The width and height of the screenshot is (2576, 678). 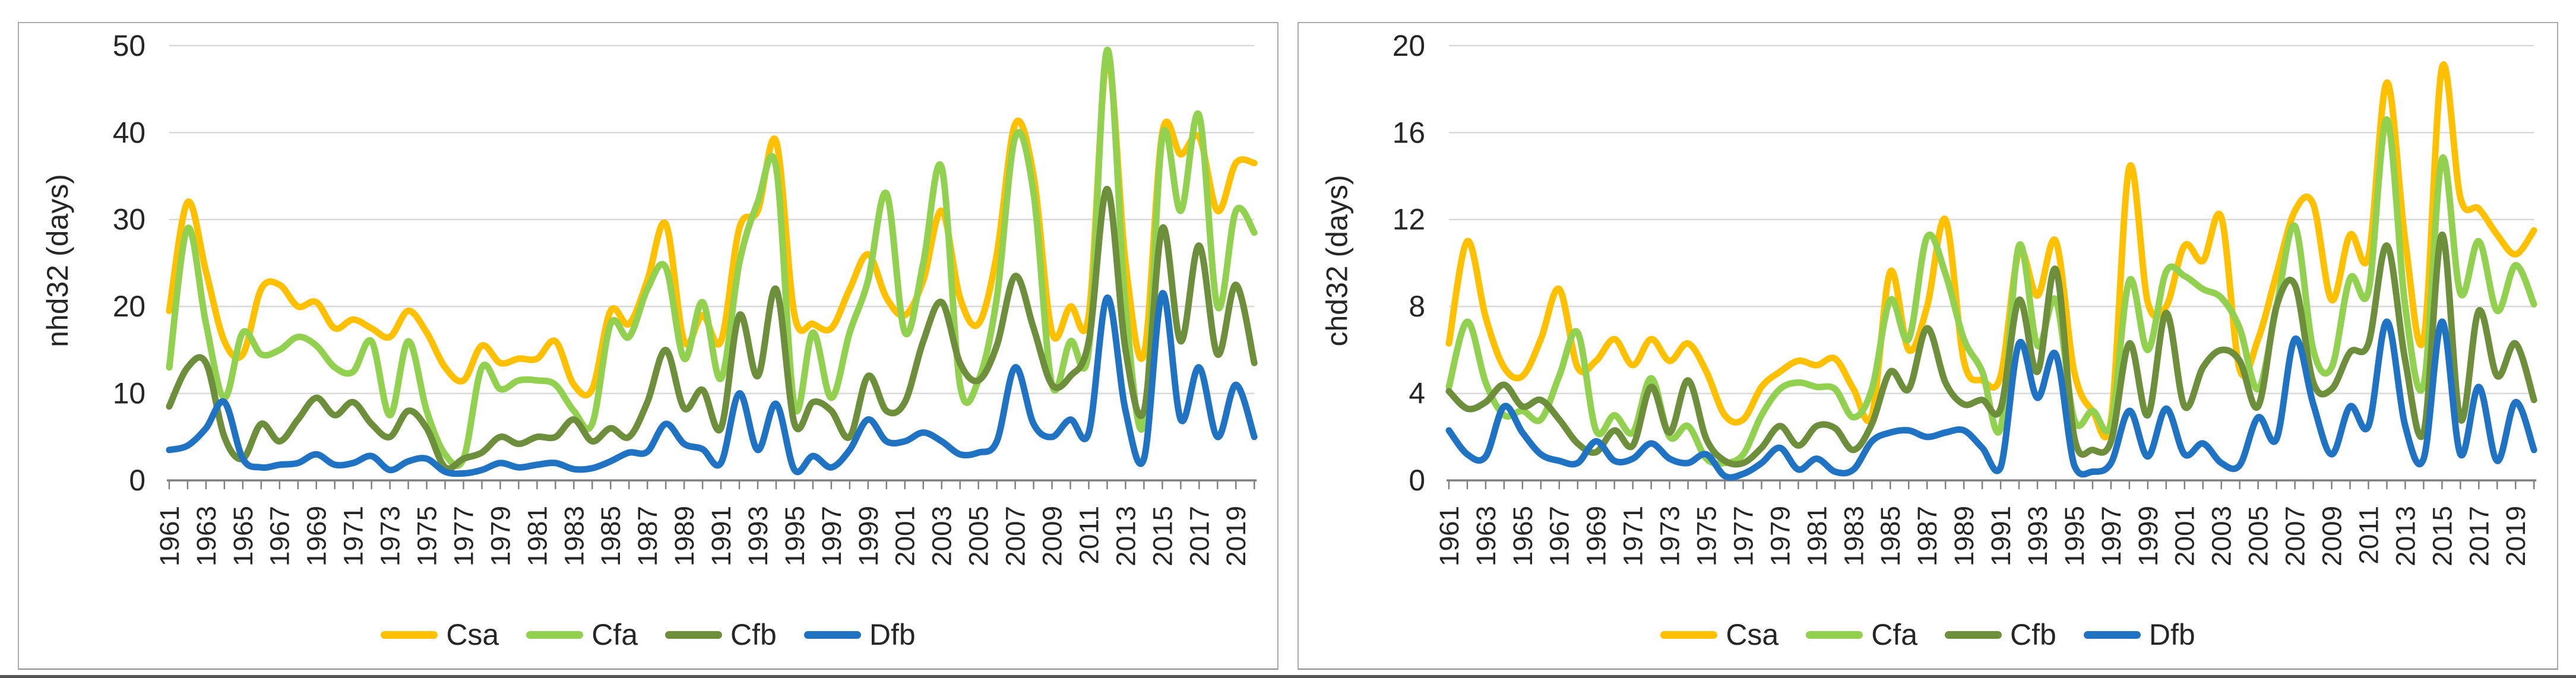 I want to click on series-line-Cfb, so click(x=1991, y=350).